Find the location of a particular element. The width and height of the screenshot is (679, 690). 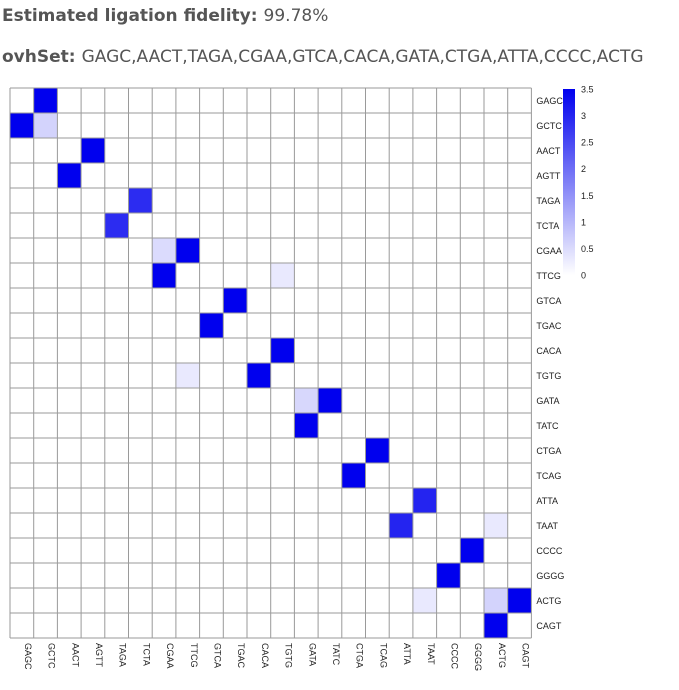

row-label: CCCC is located at coordinates (549, 551).